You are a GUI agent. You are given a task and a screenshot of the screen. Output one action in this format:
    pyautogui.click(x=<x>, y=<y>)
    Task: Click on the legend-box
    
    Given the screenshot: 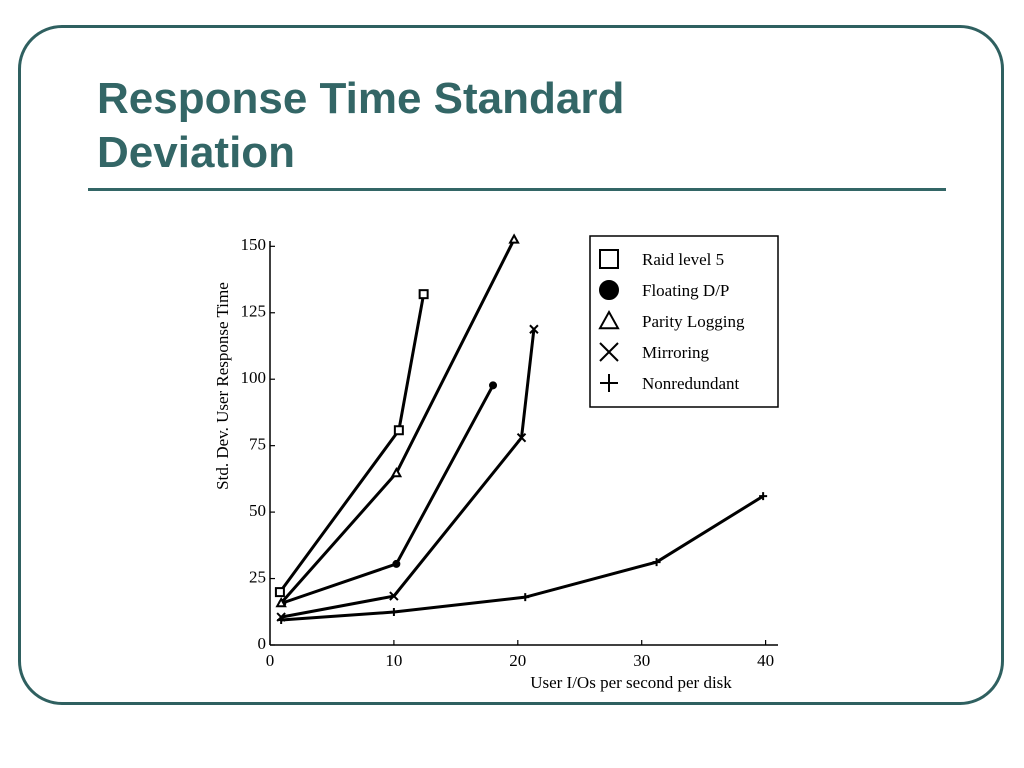 What is the action you would take?
    pyautogui.click(x=684, y=321)
    